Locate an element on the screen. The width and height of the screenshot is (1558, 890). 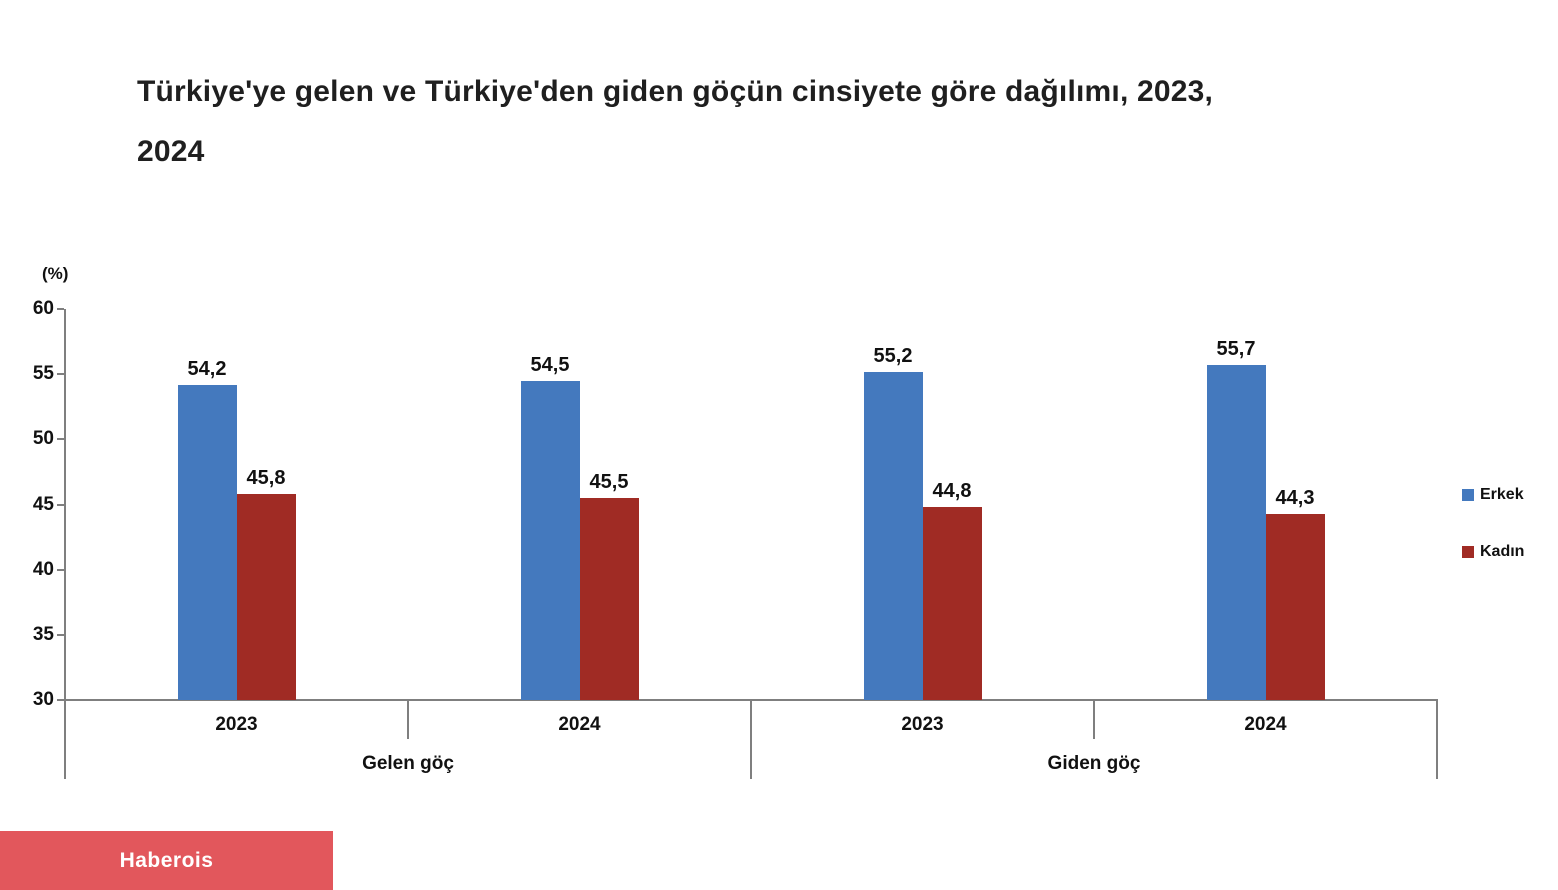
bar-kadın-2023-gelen is located at coordinates (266, 597).